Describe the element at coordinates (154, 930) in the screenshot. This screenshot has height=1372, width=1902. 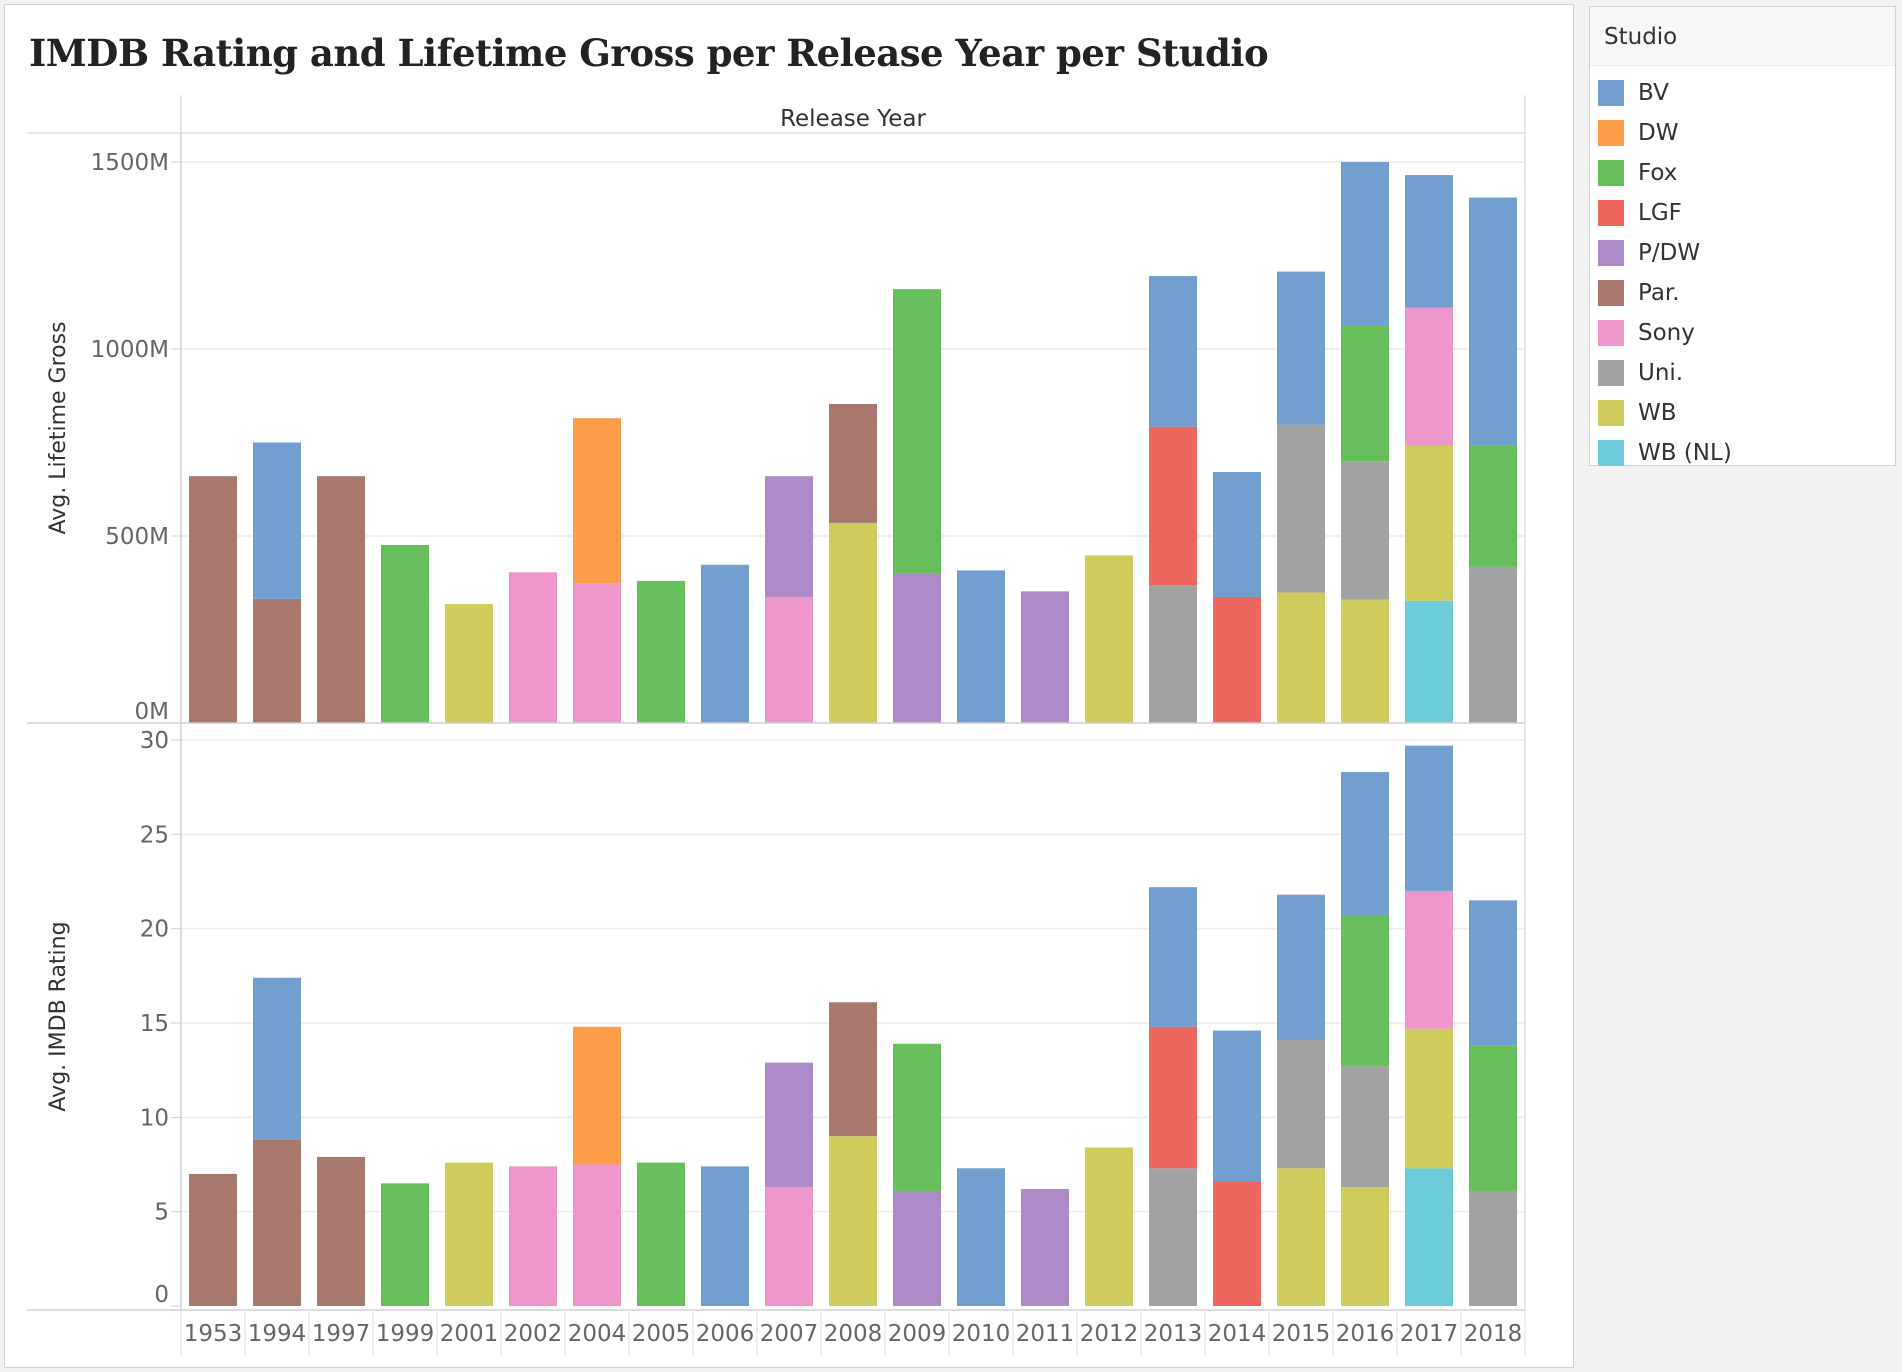
I see `y-tick-label: 20` at that location.